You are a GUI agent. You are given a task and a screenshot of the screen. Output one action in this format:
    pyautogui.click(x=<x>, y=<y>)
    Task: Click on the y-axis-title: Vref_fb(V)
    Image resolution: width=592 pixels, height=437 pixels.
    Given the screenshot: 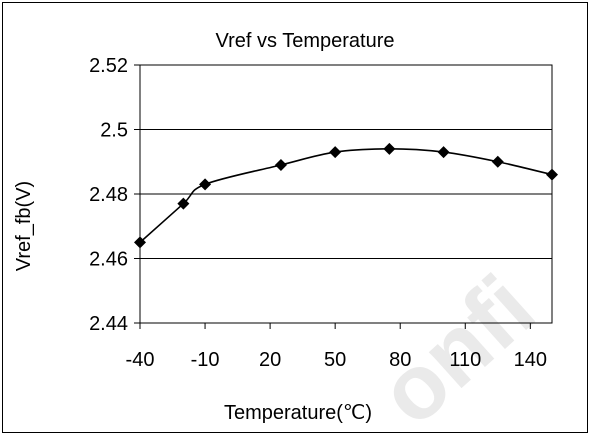 What is the action you would take?
    pyautogui.click(x=24, y=226)
    